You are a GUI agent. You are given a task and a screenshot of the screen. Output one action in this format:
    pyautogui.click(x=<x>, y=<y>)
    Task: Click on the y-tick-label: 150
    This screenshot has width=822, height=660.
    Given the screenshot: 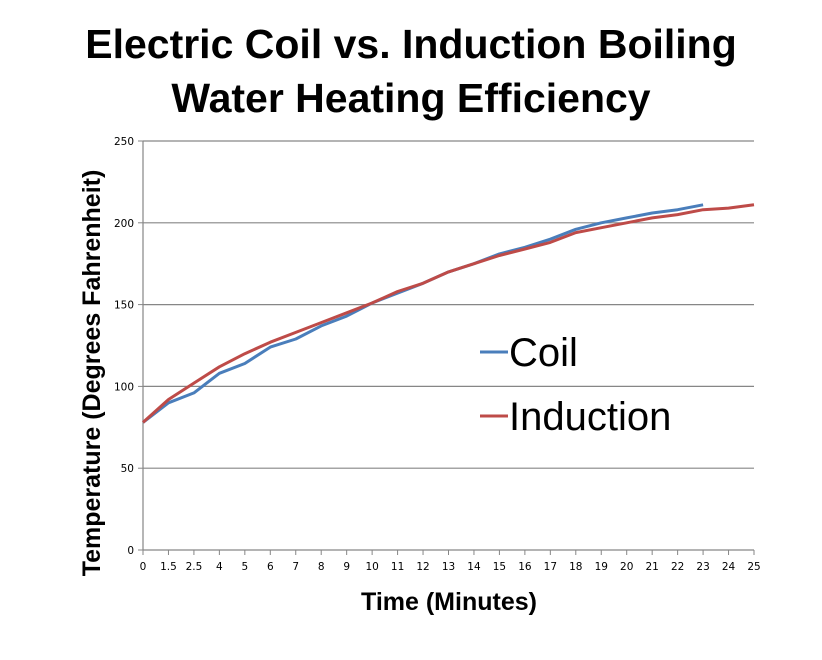 What is the action you would take?
    pyautogui.click(x=124, y=306)
    